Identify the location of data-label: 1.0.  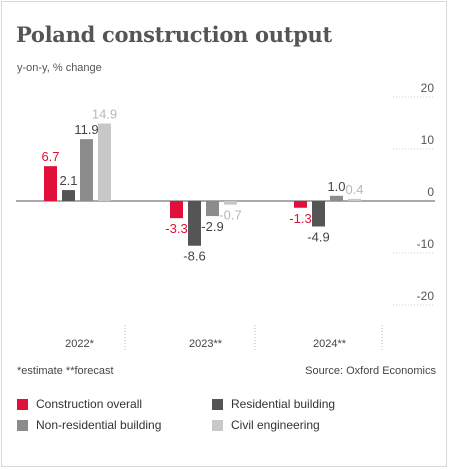
(336, 186).